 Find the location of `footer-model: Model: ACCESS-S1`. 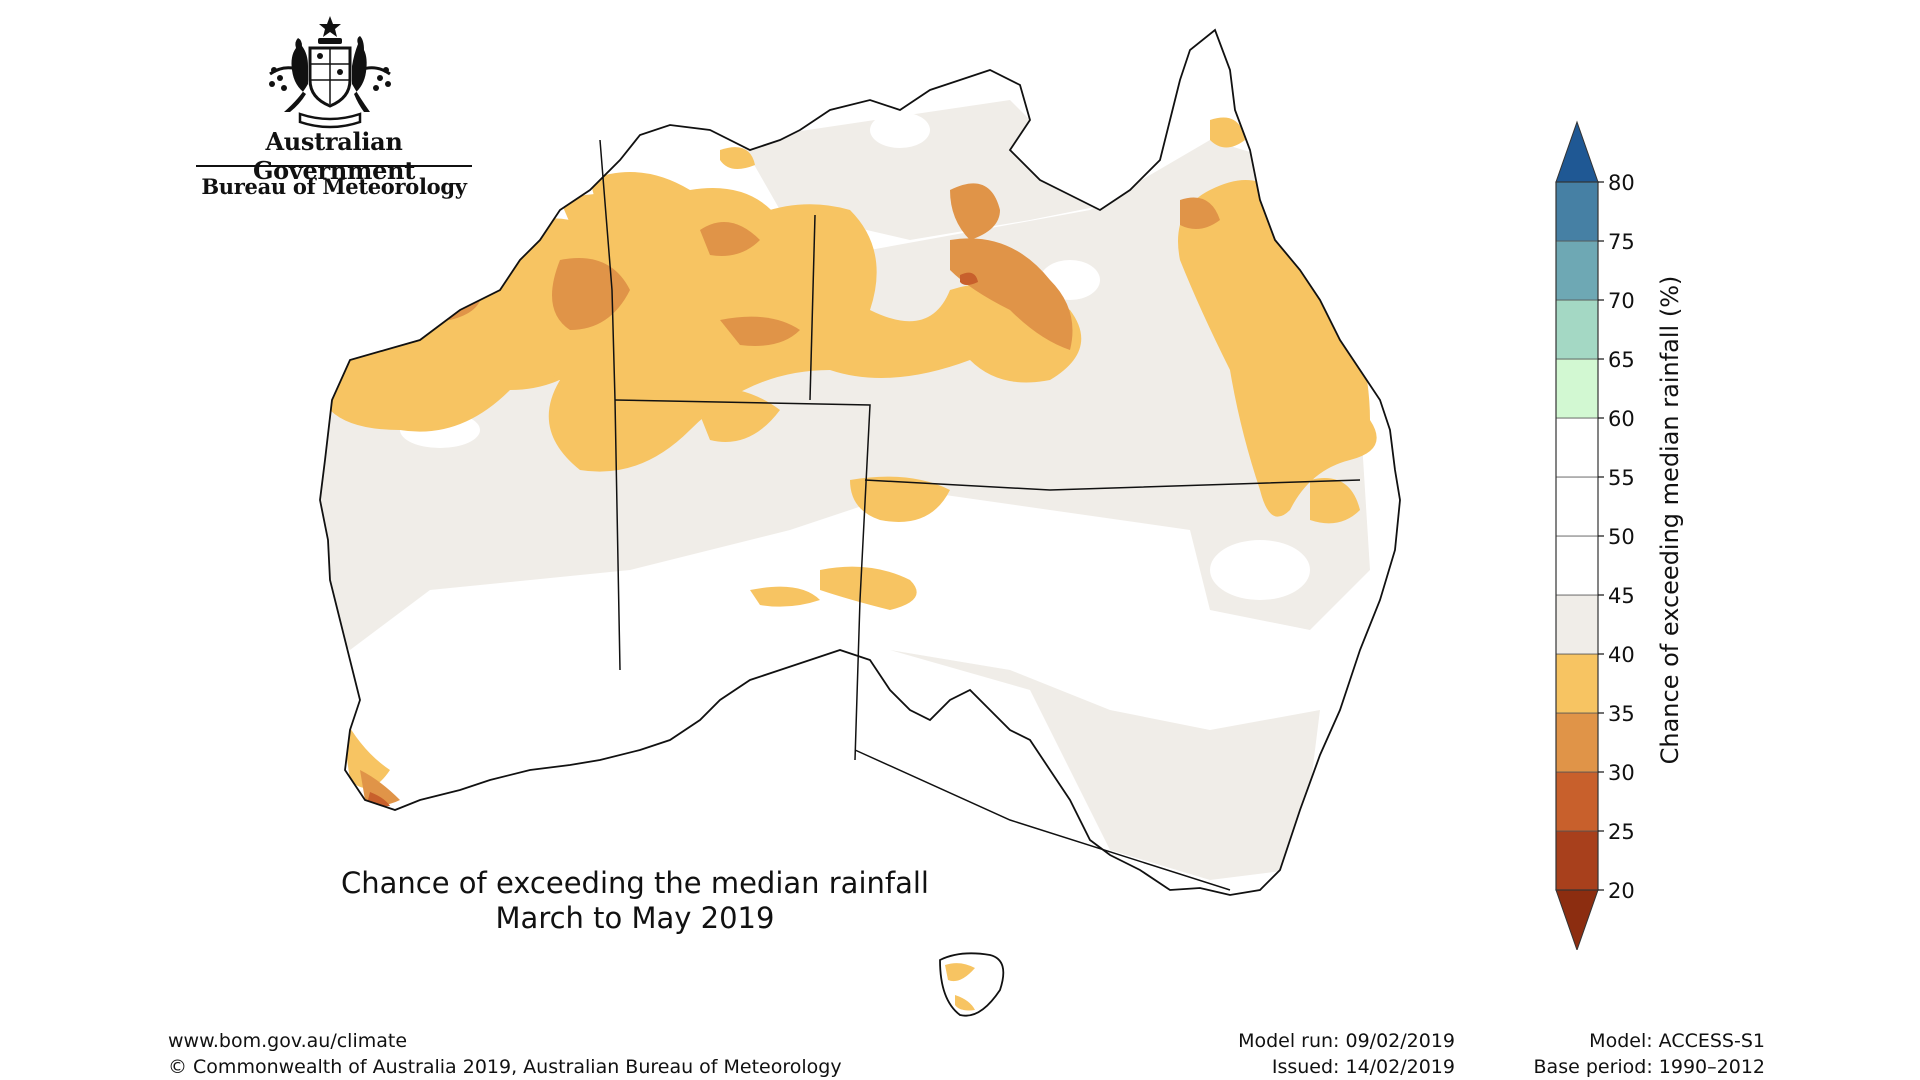

footer-model: Model: ACCESS-S1 is located at coordinates (1677, 1041).